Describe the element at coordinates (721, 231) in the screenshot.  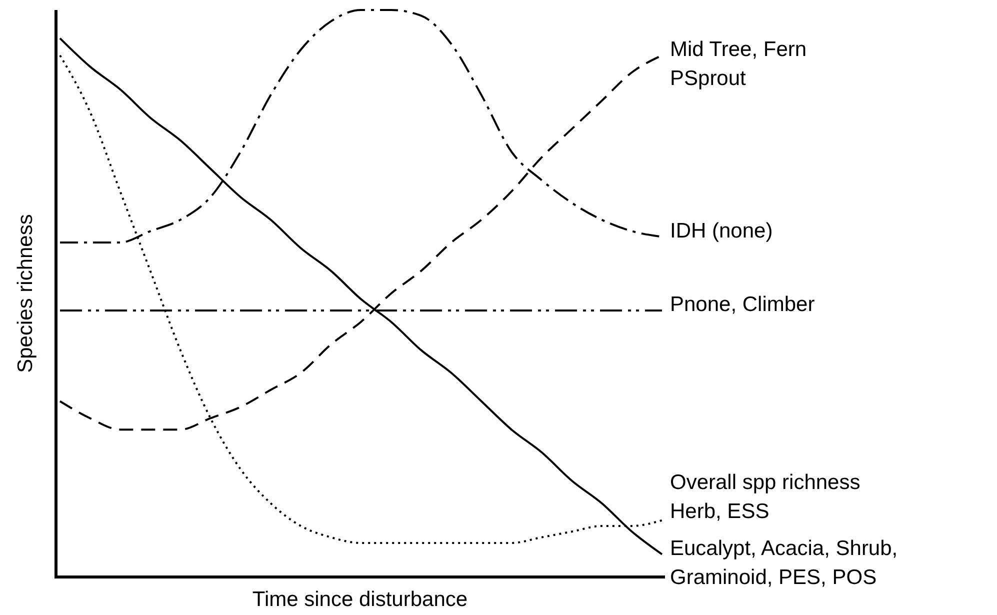
I see `series-label: IDH (none)` at that location.